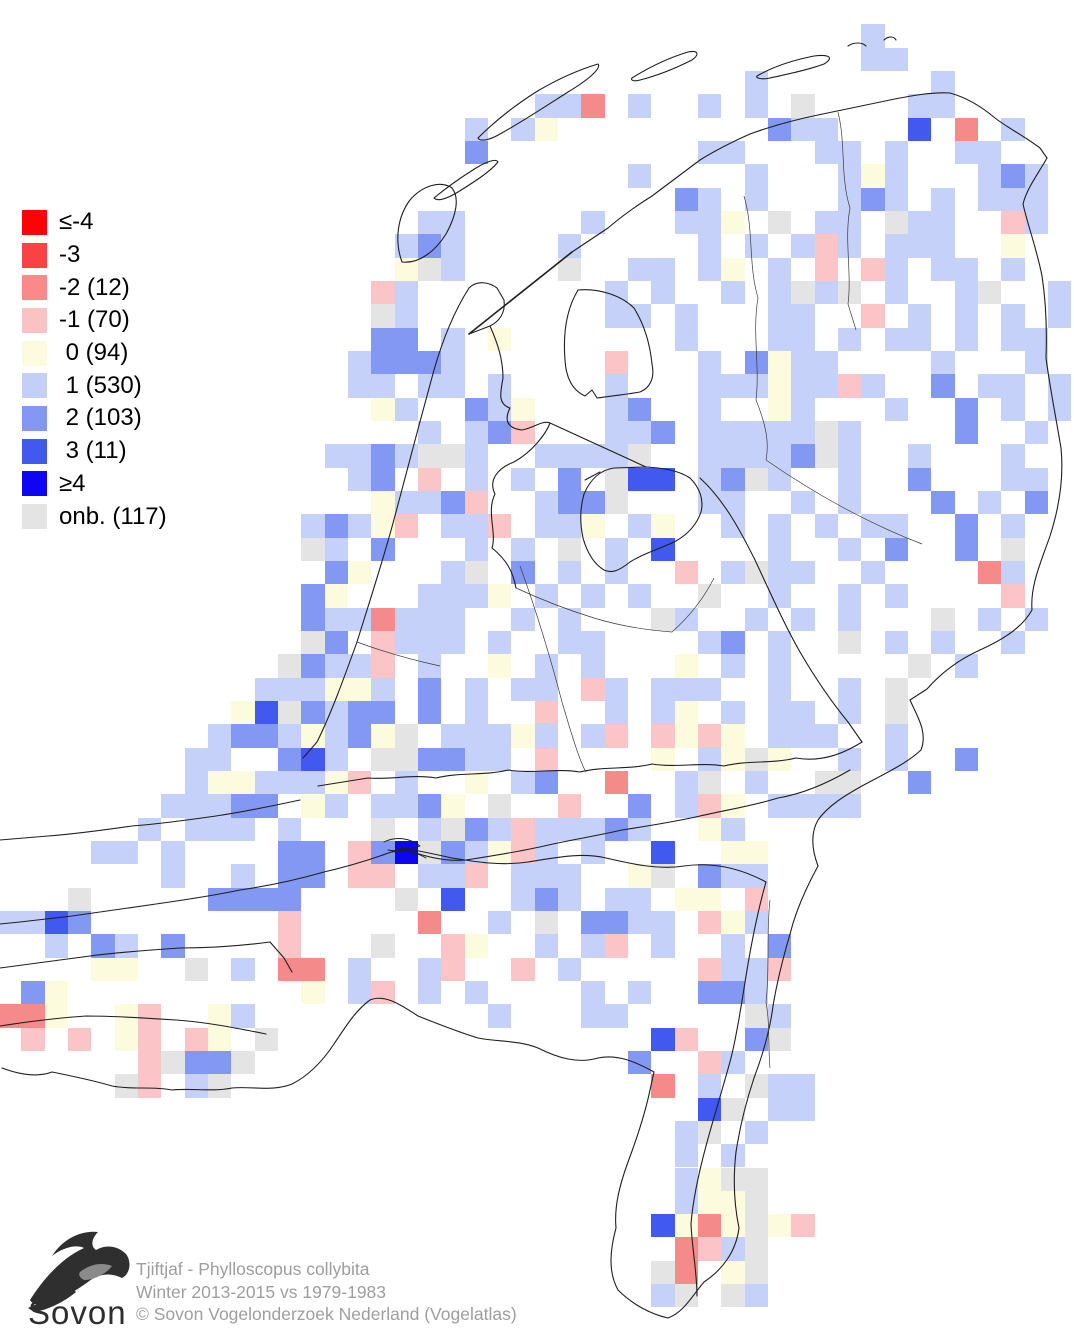 This screenshot has width=1074, height=1340. Describe the element at coordinates (93, 451) in the screenshot. I see `legend-label: 3 (11)` at that location.